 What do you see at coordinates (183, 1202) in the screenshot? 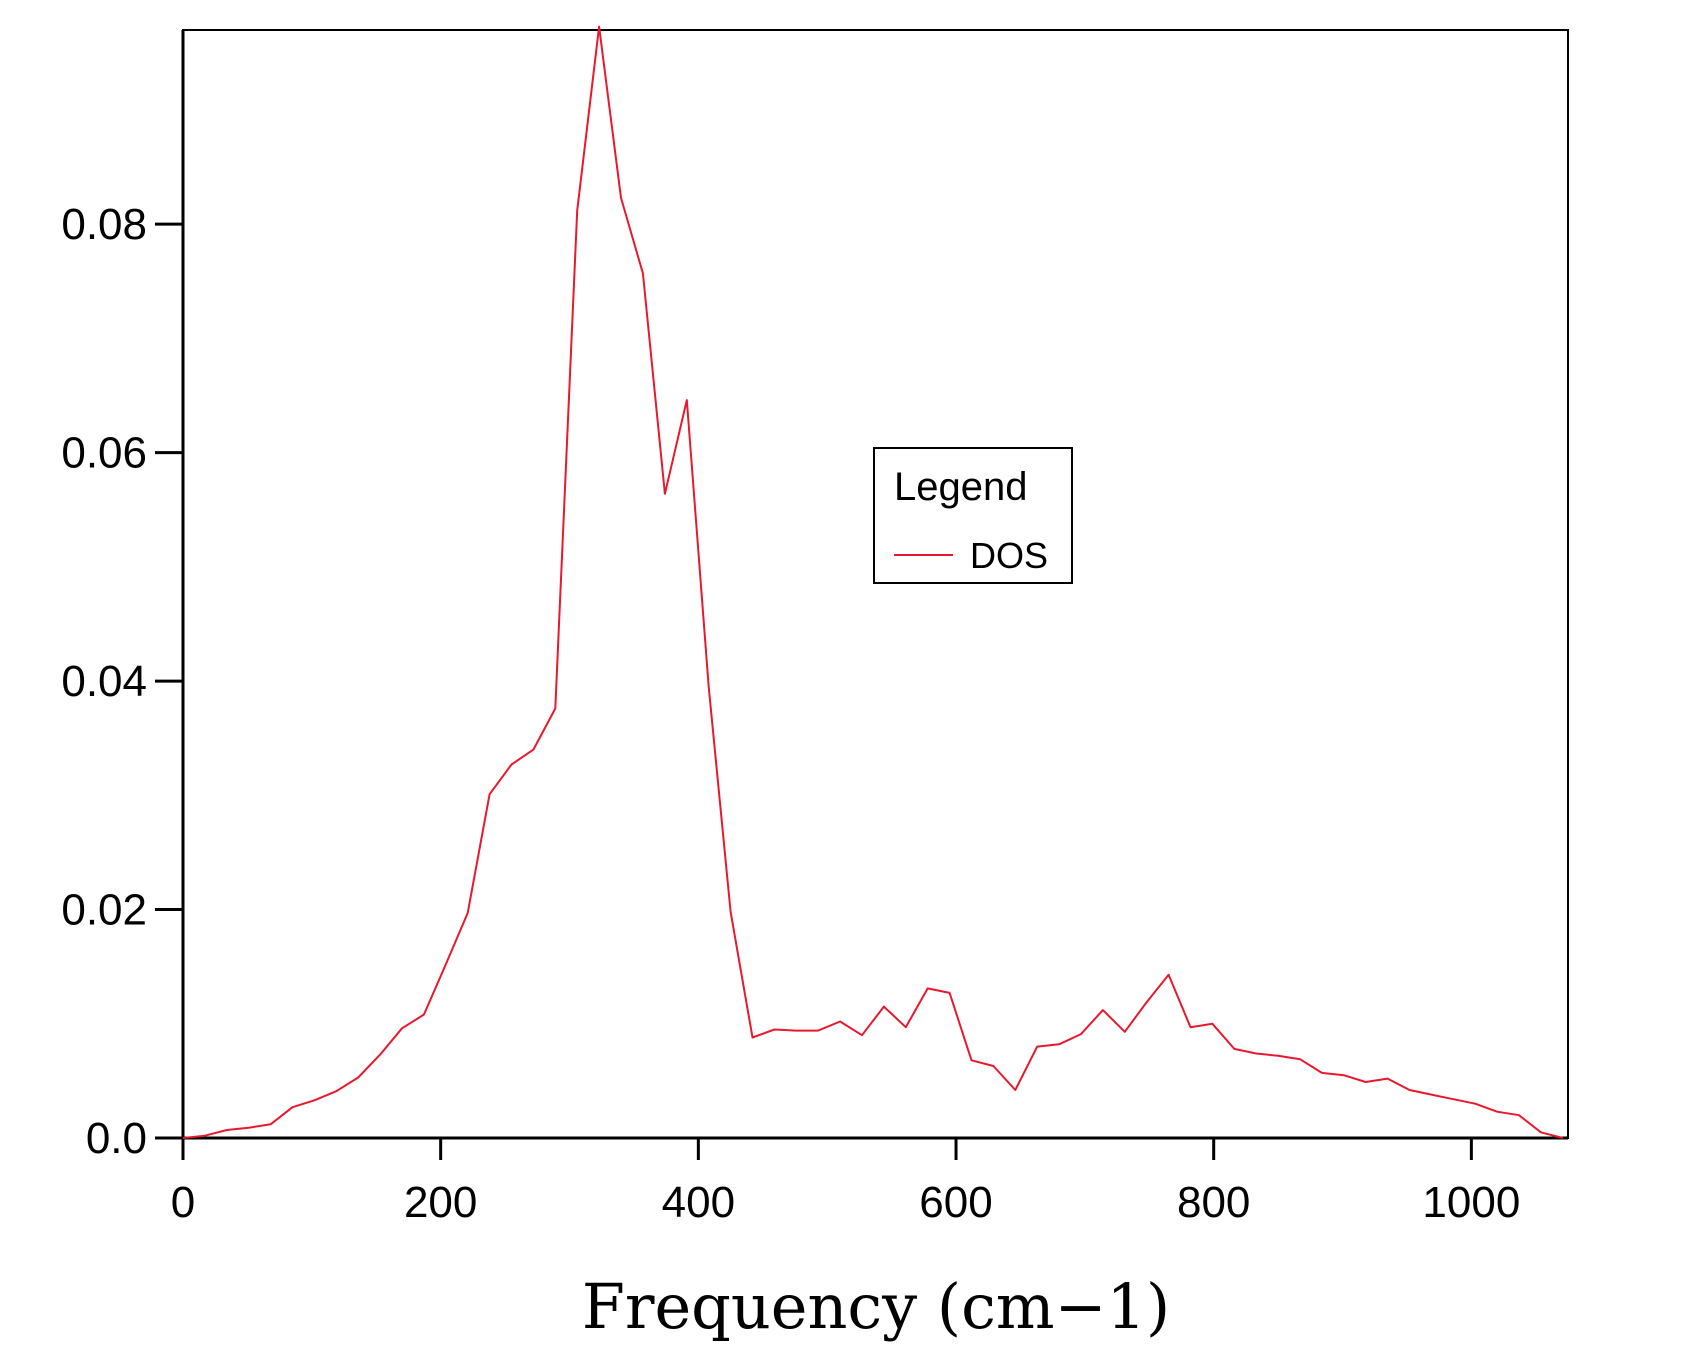
I see `x-tick-label-0: 0` at bounding box center [183, 1202].